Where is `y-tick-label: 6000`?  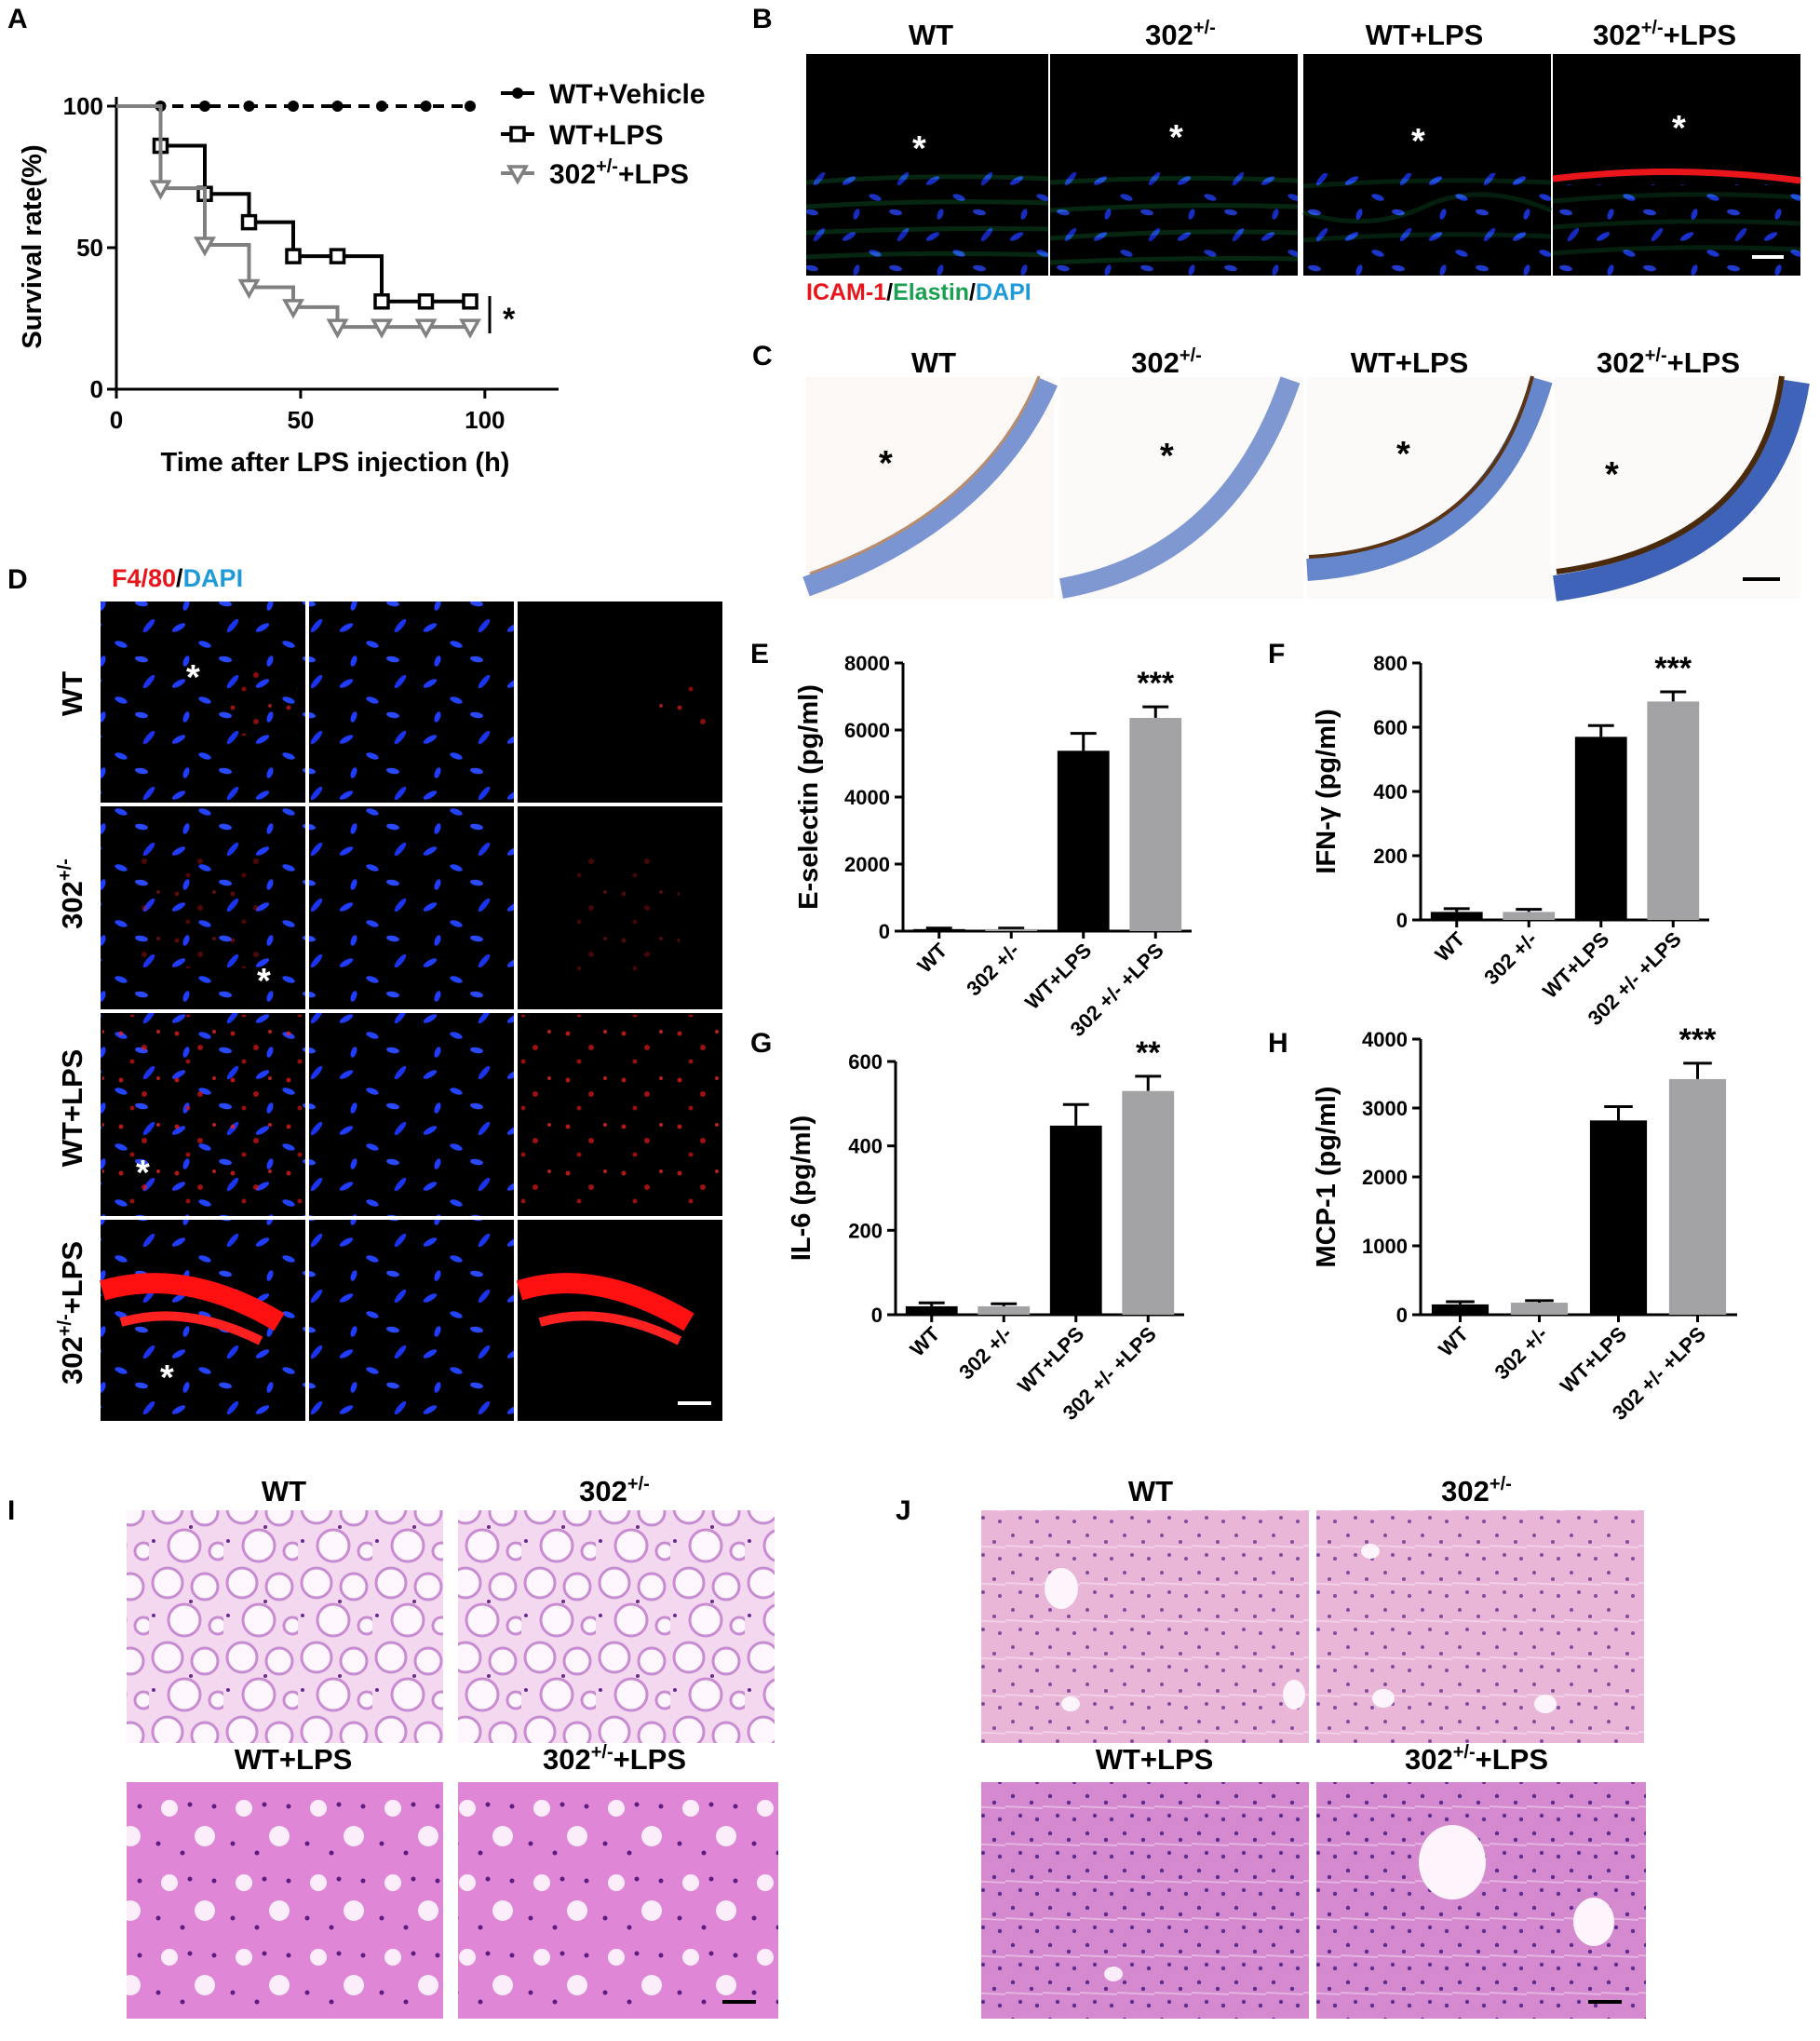
y-tick-label: 6000 is located at coordinates (867, 730).